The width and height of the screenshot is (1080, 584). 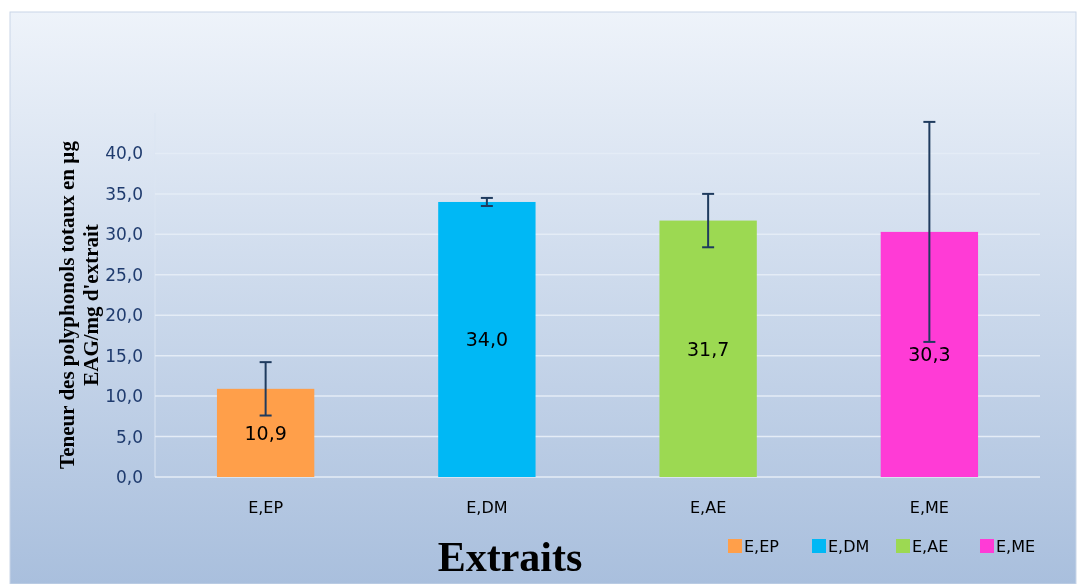 I want to click on legend-label: E,ME, so click(x=1016, y=546).